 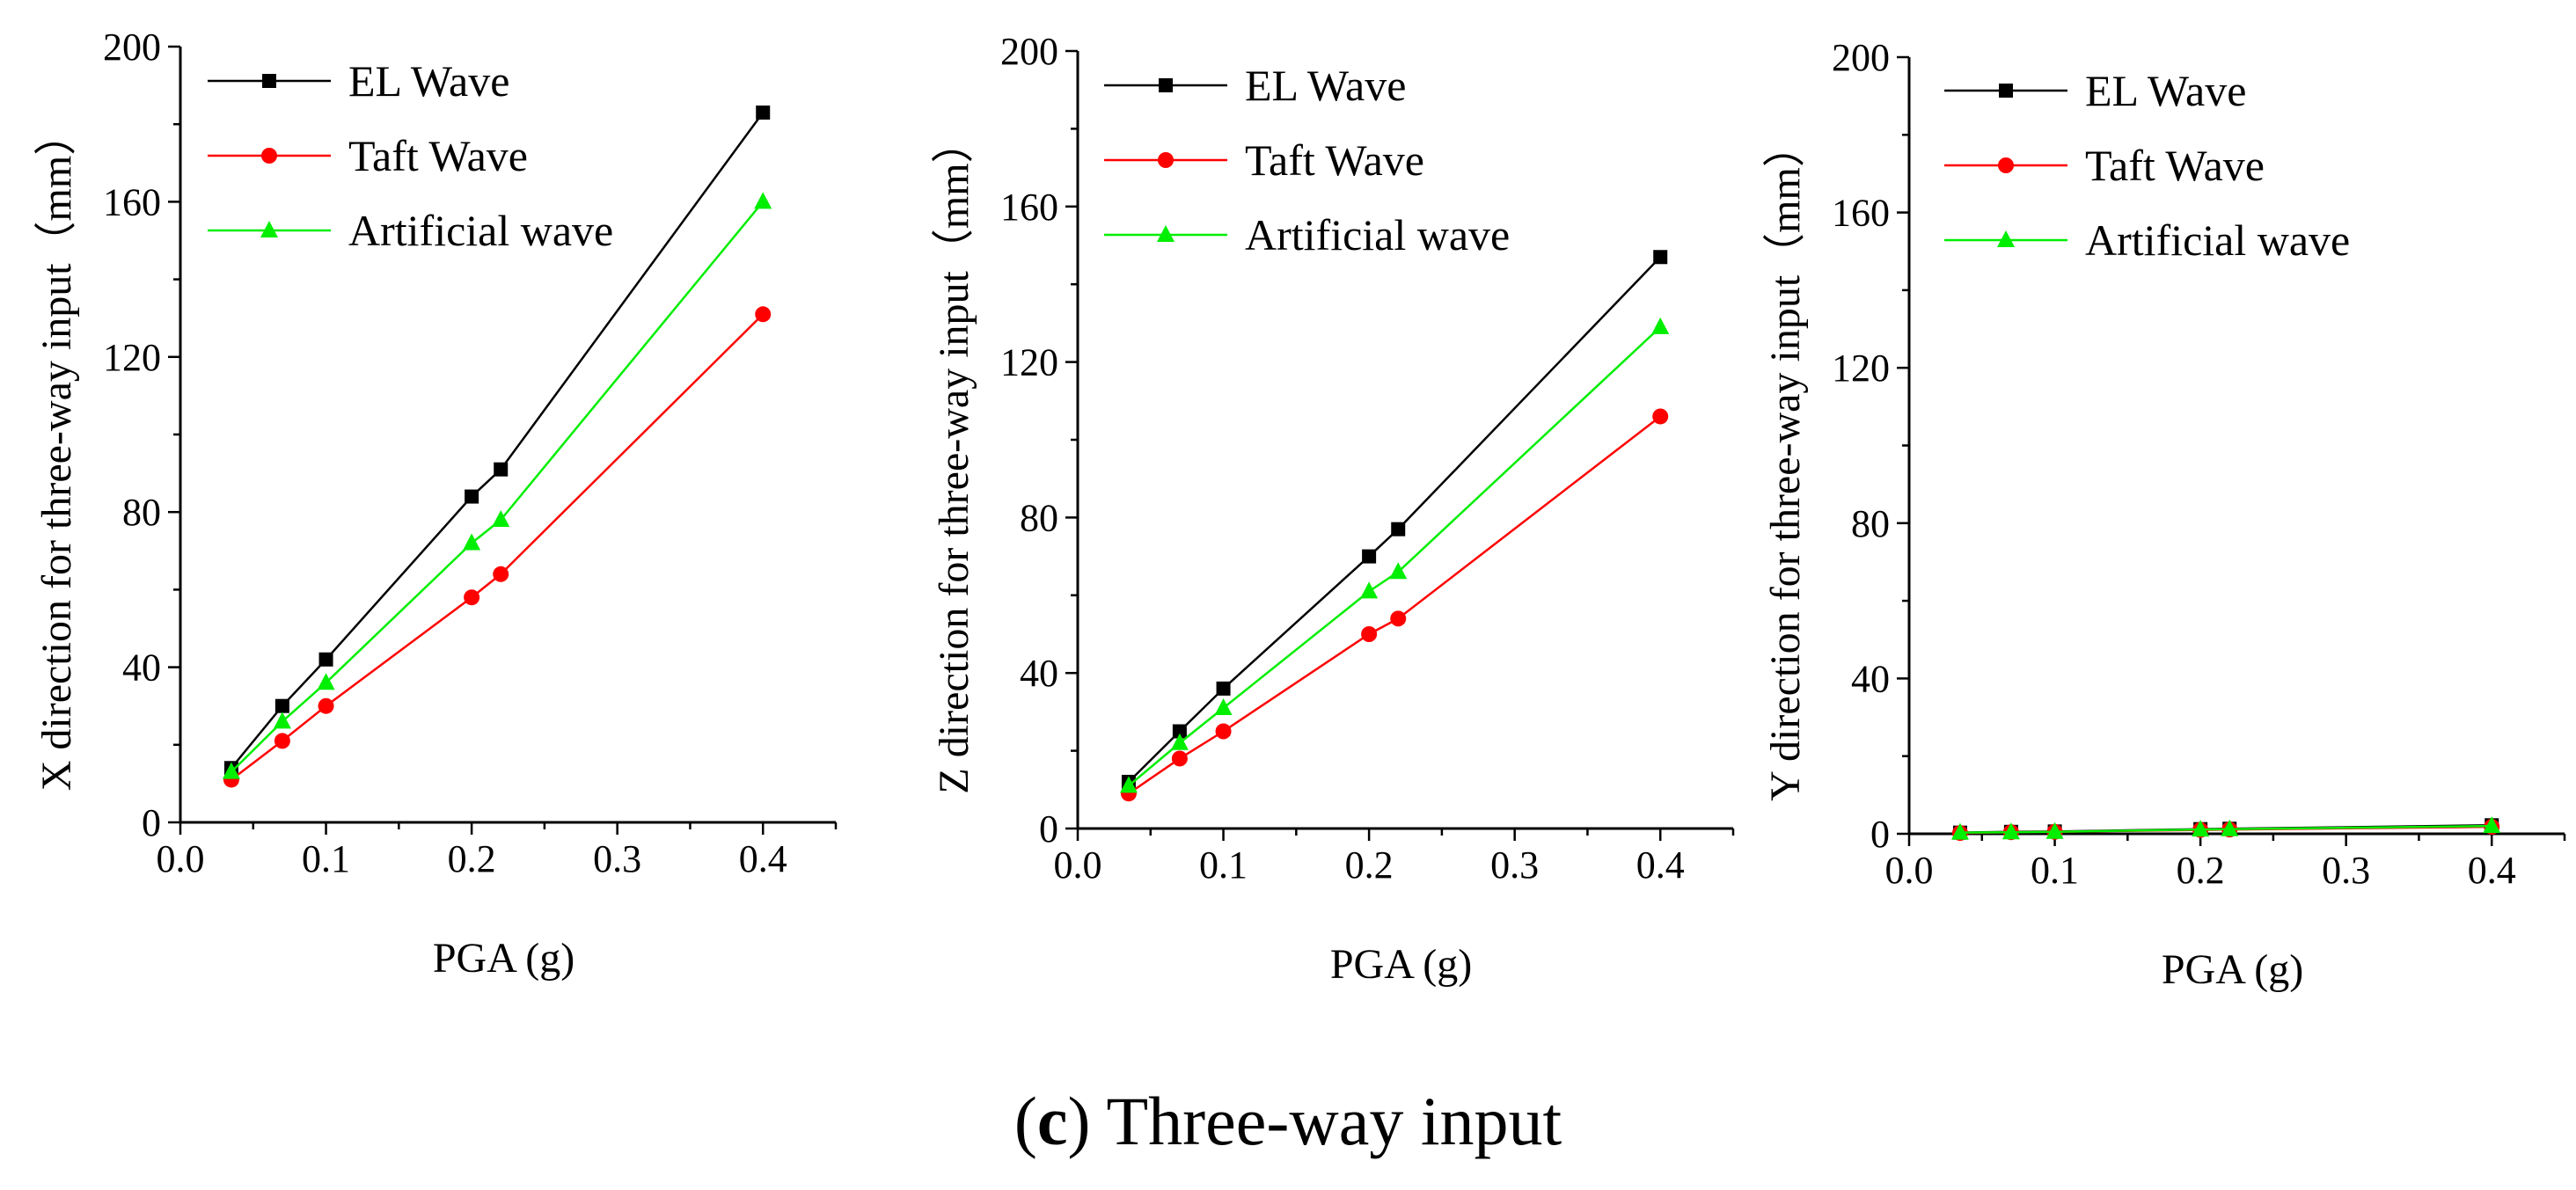 I want to click on legend-label: Artificial wave, so click(x=1377, y=234).